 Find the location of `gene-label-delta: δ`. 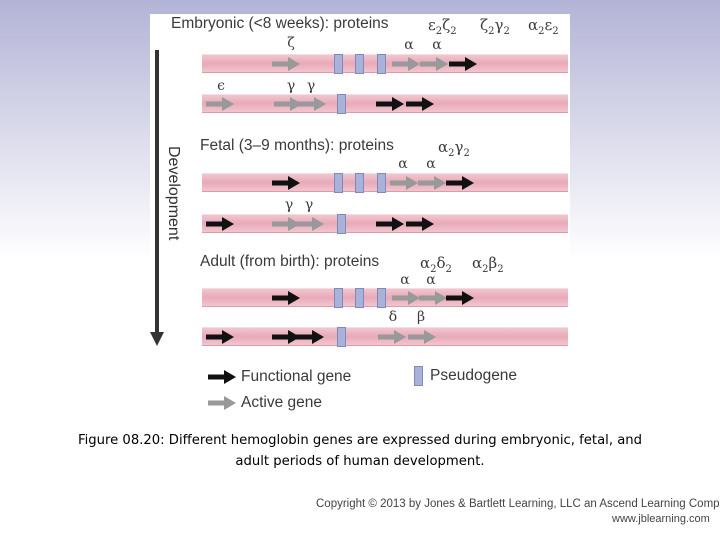

gene-label-delta: δ is located at coordinates (393, 317).